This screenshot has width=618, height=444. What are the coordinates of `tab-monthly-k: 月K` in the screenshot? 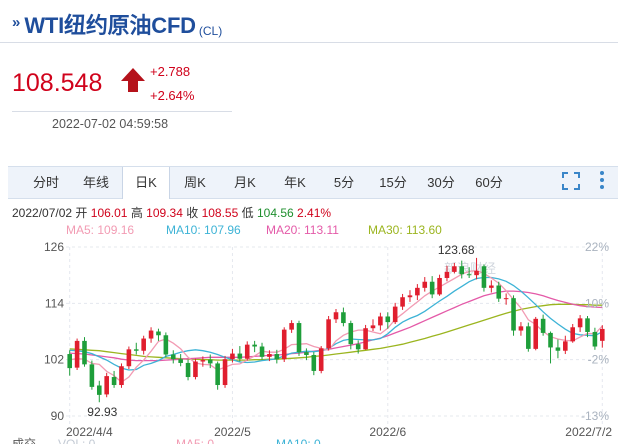 It's located at (245, 182).